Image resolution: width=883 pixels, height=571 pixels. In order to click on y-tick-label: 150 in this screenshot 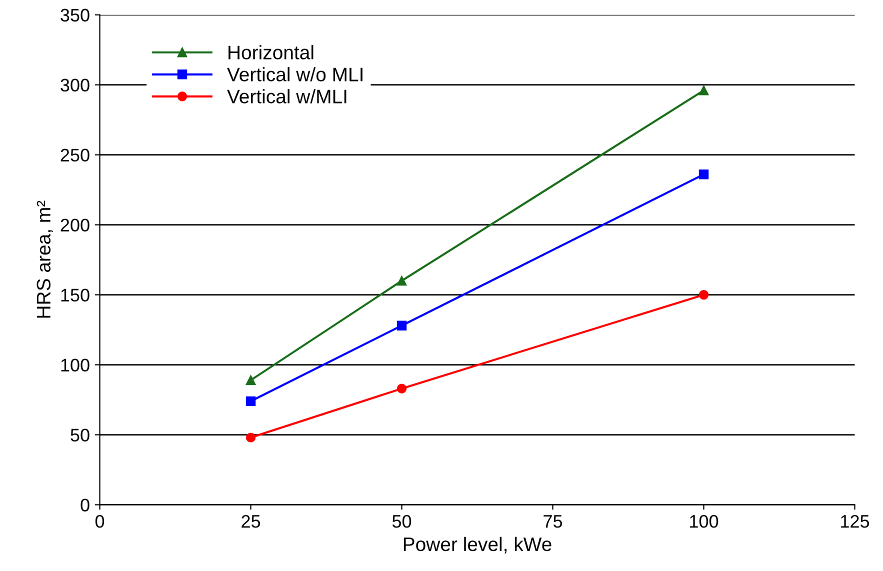, I will do `click(75, 295)`.